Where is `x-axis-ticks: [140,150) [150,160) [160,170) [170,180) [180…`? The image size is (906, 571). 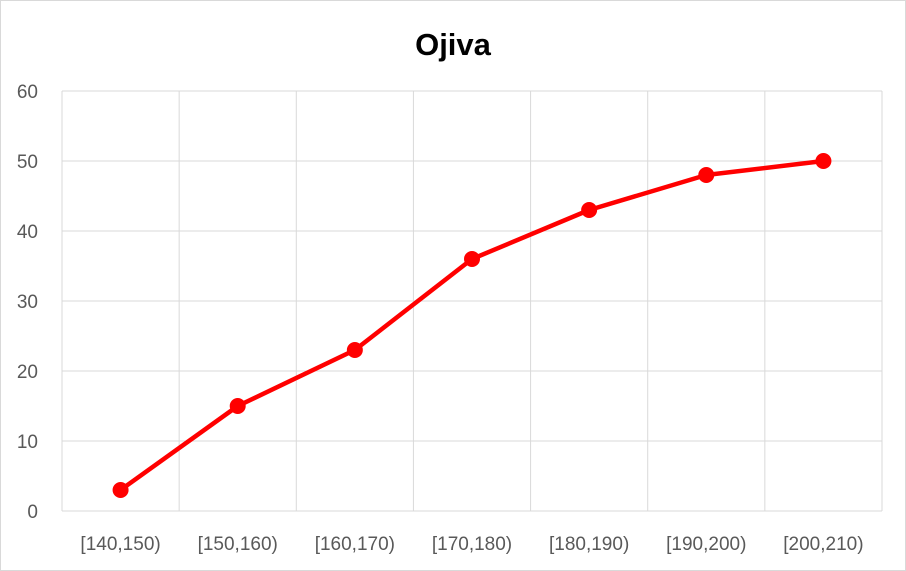 x-axis-ticks: [140,150) [150,160) [160,170) [170,180) [180… is located at coordinates (471, 544).